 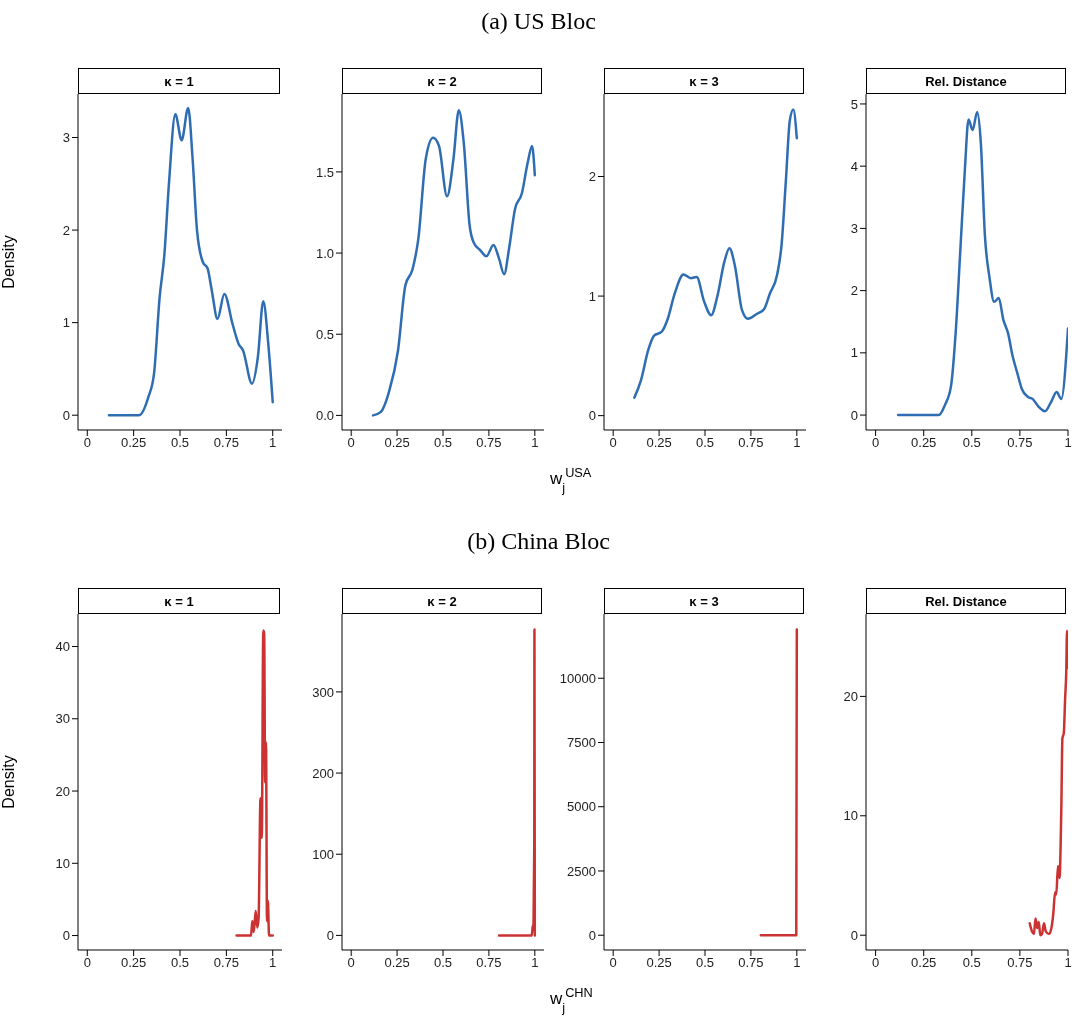 What do you see at coordinates (581, 871) in the screenshot?
I see `y-tick-label: 2500` at bounding box center [581, 871].